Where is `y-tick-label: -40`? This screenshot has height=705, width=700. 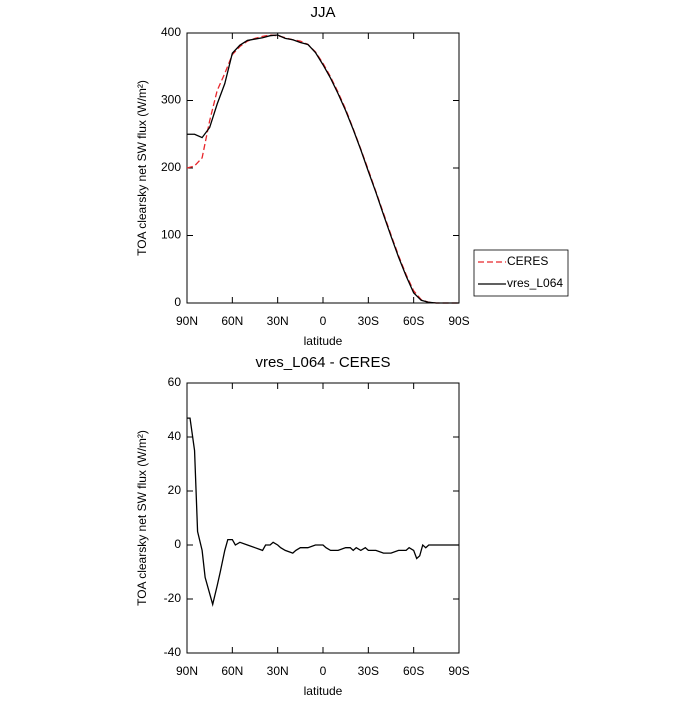 y-tick-label: -40 is located at coordinates (173, 652).